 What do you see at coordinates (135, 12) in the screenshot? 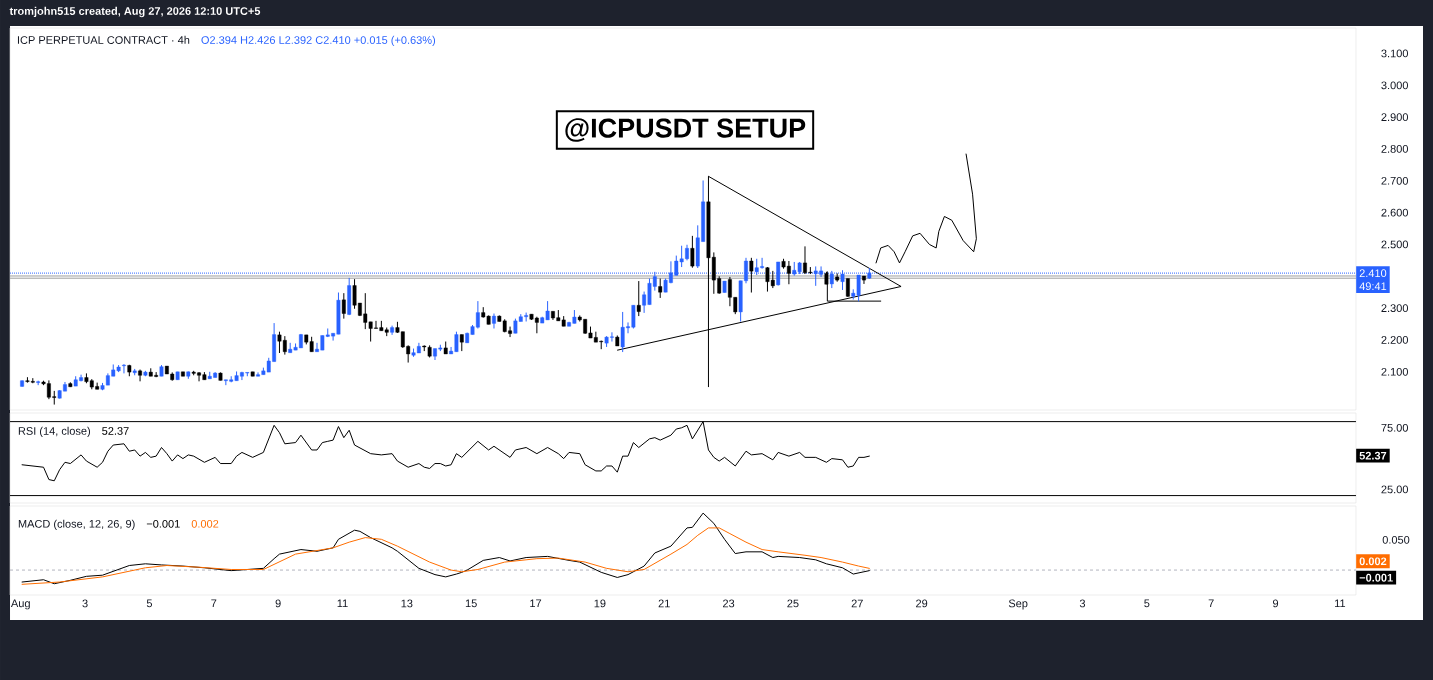
I see `text: tromjohn515 created, Aug 27, 2026 12:10 UTC+5` at bounding box center [135, 12].